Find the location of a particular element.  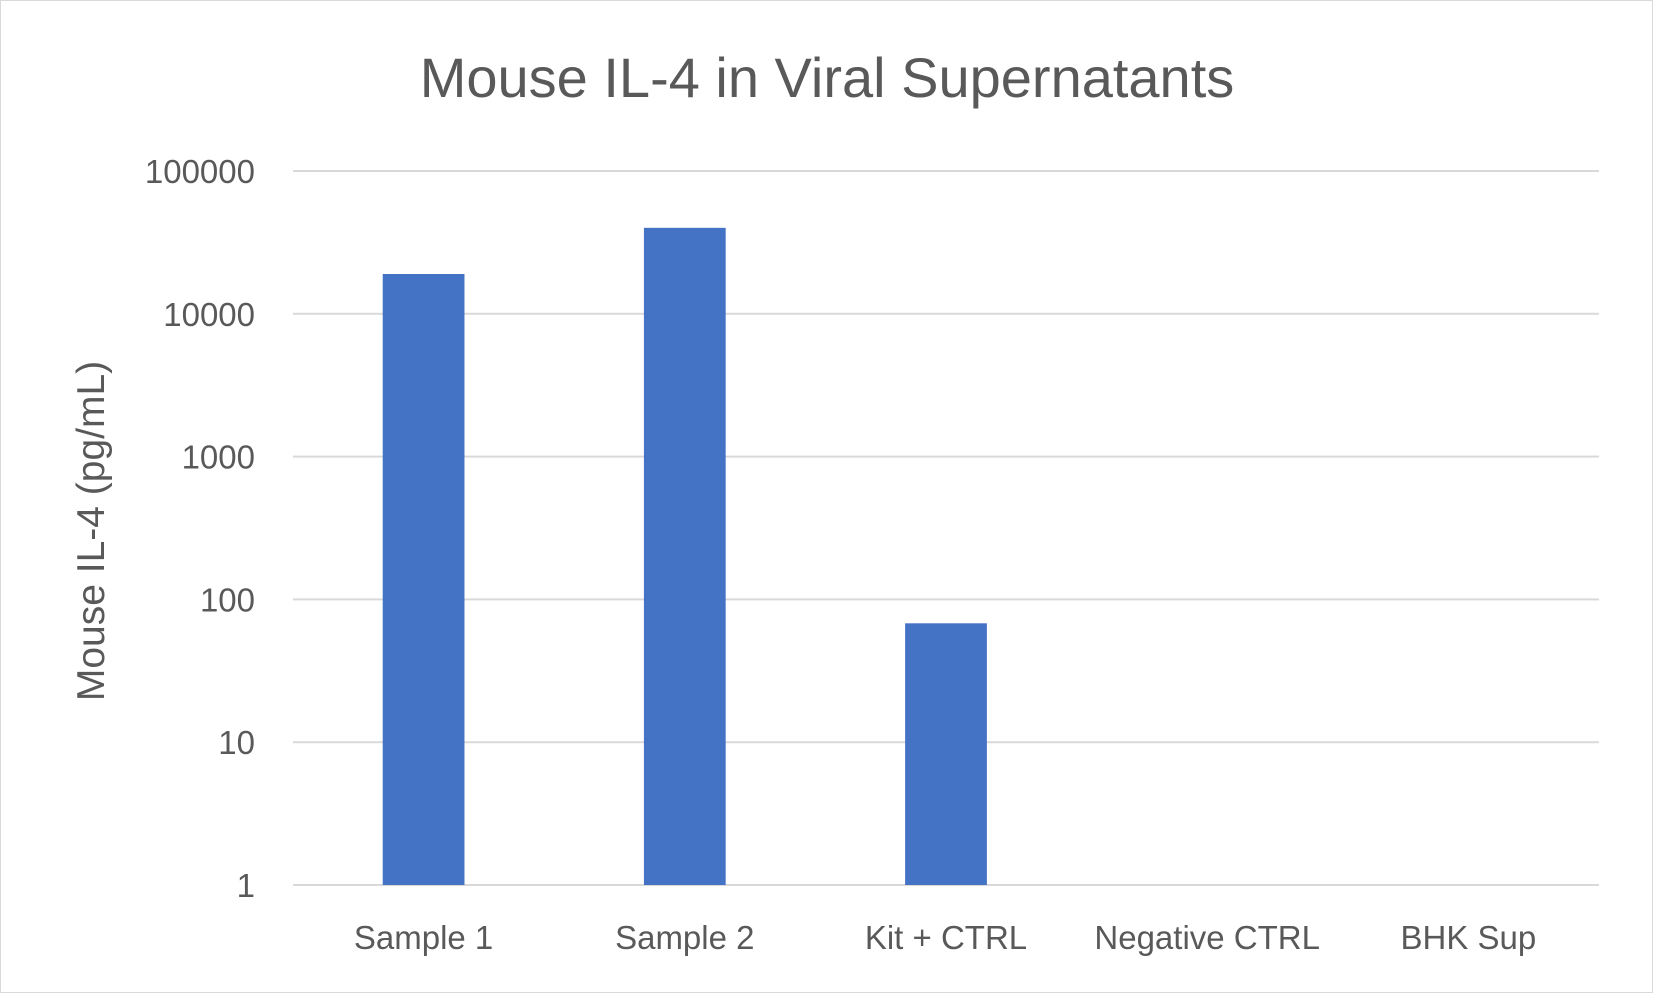

y-tick-label: 100 is located at coordinates (227, 599).